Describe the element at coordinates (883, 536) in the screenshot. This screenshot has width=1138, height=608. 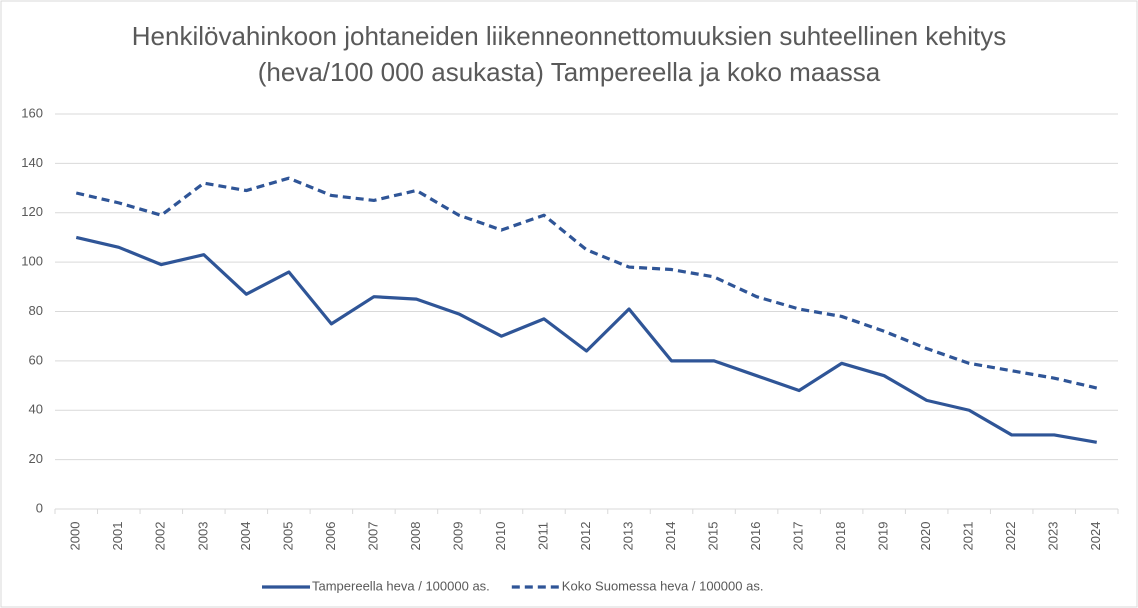
I see `x-tick-label: 2019` at that location.